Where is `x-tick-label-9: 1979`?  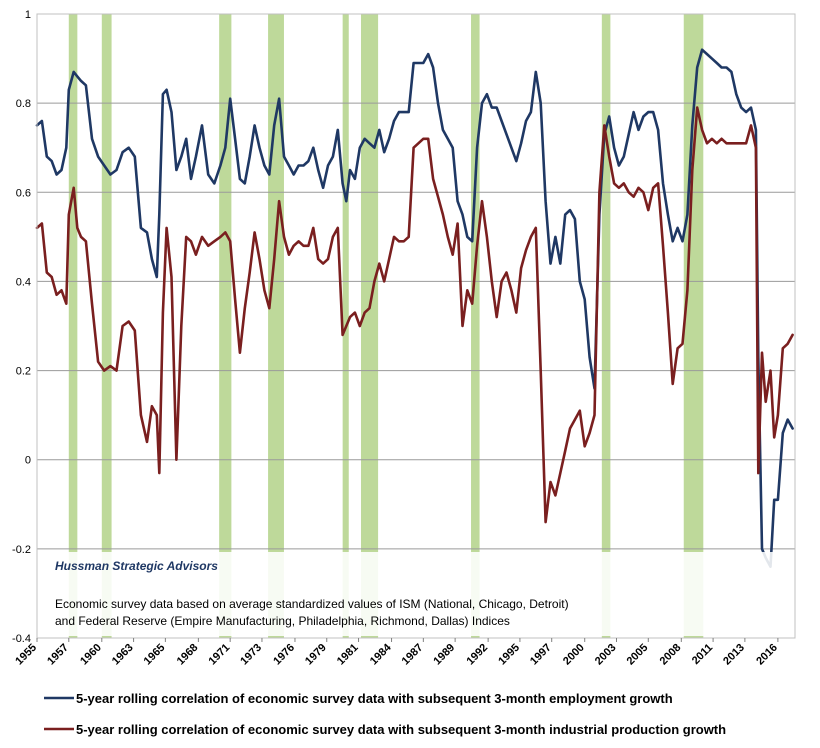
x-tick-label-9: 1979 is located at coordinates (316, 655).